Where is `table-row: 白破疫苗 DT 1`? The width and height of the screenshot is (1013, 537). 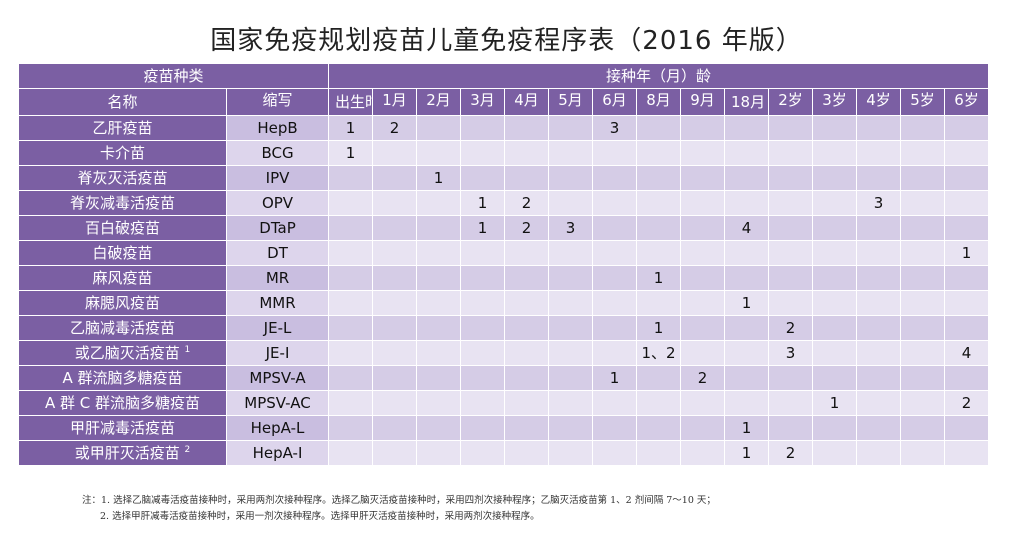
table-row: 白破疫苗 DT 1 is located at coordinates (504, 253).